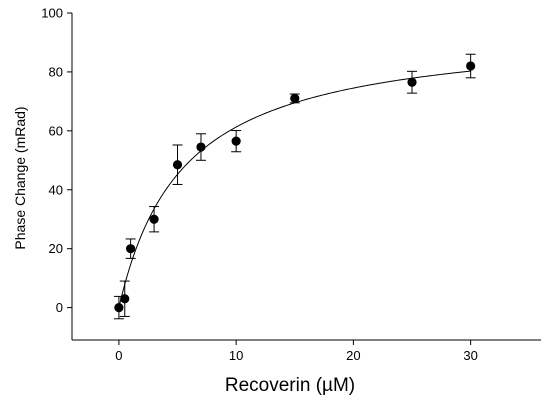 The image size is (550, 402). I want to click on y-tick-label: 100, so click(52, 13).